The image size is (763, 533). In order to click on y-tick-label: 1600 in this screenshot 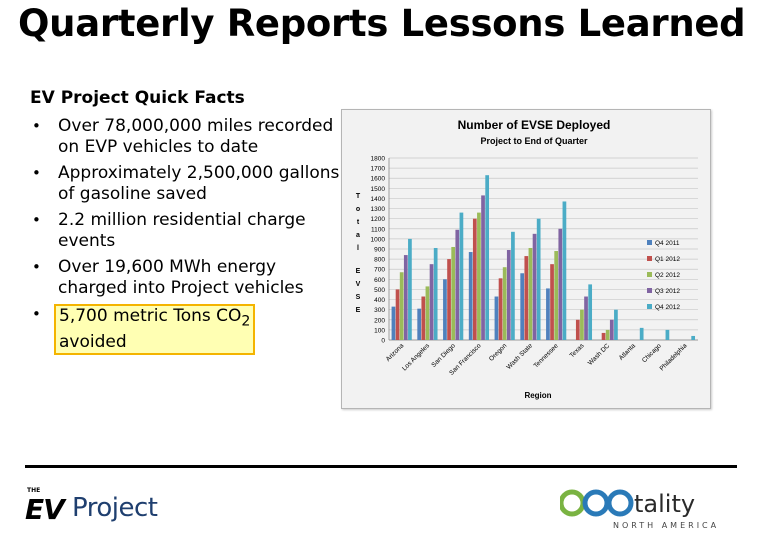, I will do `click(378, 179)`.